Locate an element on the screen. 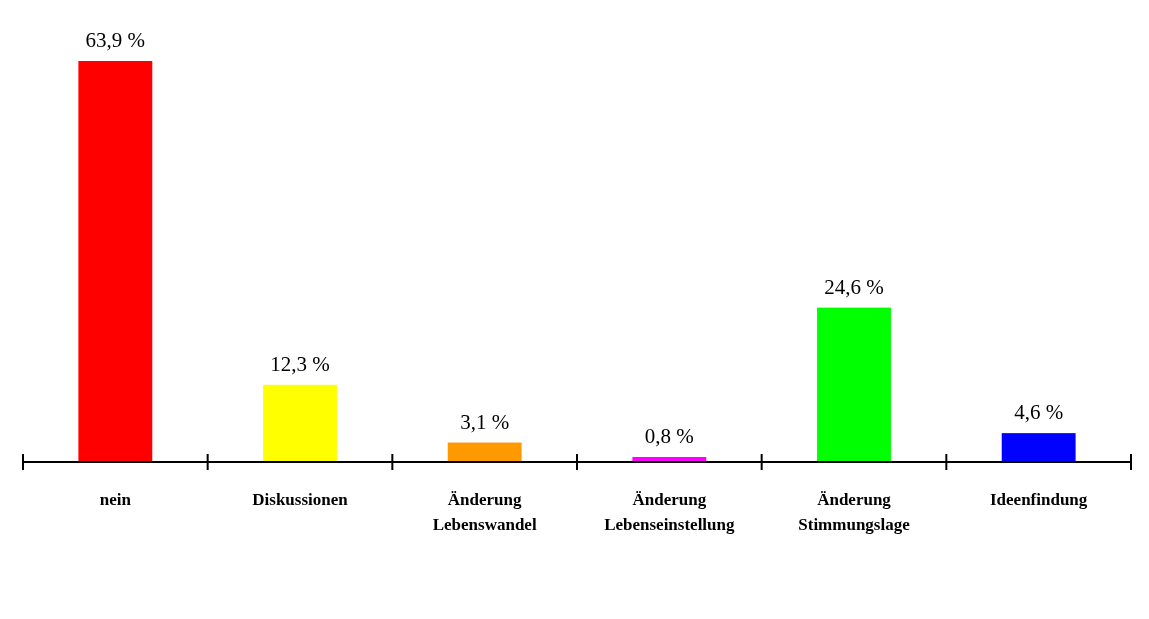 This screenshot has height=619, width=1149. data-label: 3,1 % is located at coordinates (485, 421).